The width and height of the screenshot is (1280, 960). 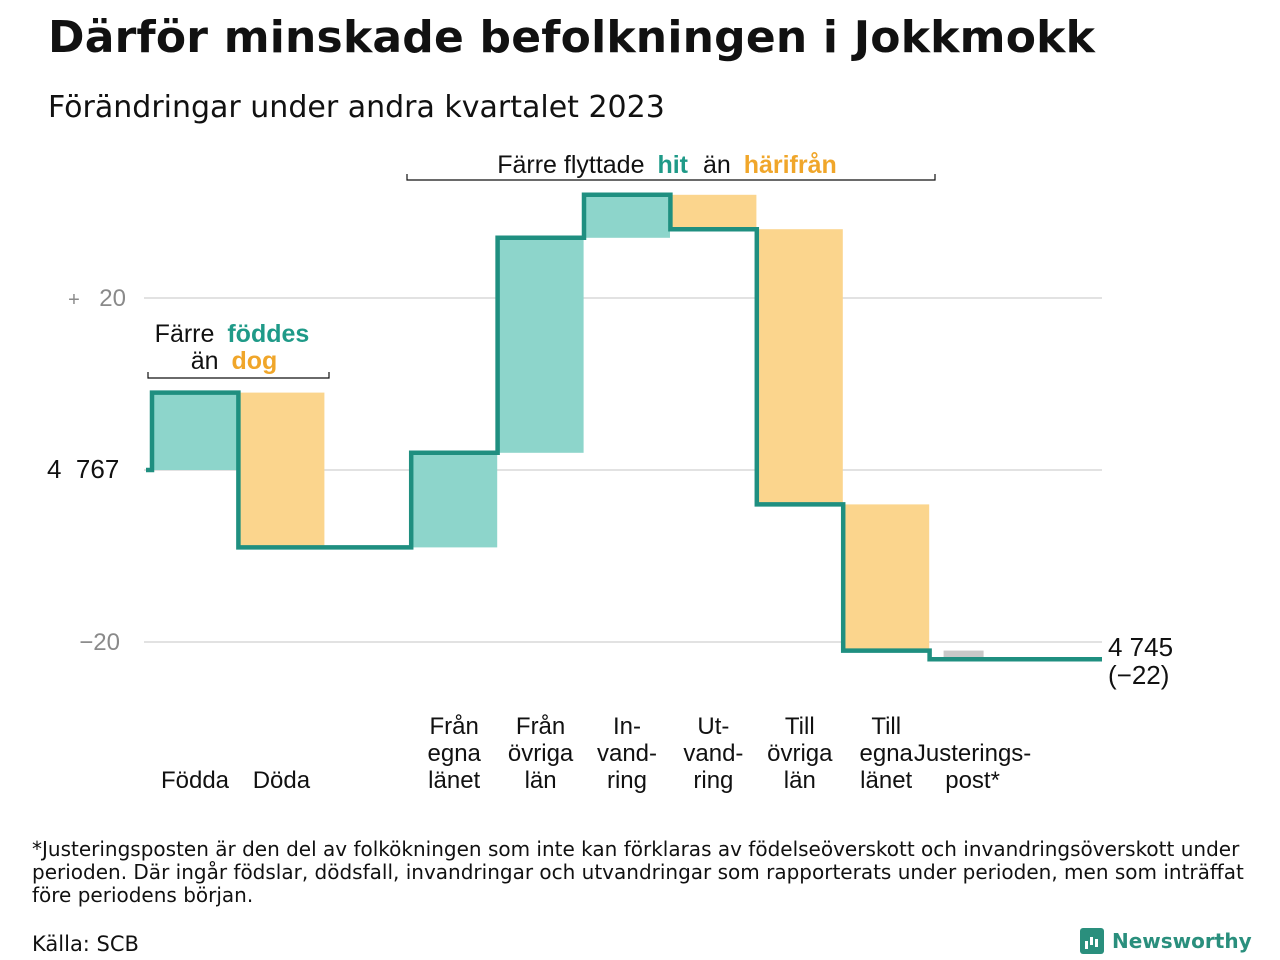 What do you see at coordinates (185, 334) in the screenshot?
I see `annotation-births-text: Färre` at bounding box center [185, 334].